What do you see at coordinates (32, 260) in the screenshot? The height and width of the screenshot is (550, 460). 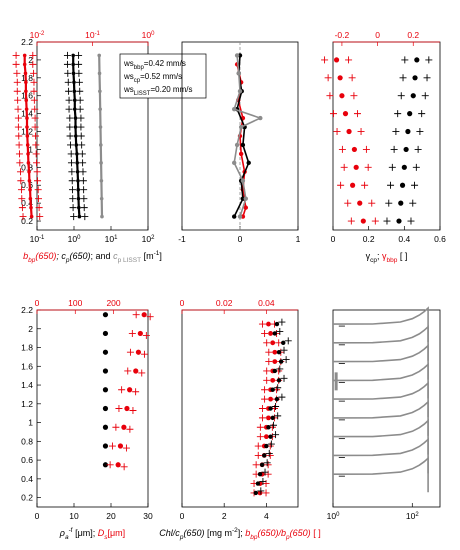 I see `label-part: bp` at bounding box center [32, 260].